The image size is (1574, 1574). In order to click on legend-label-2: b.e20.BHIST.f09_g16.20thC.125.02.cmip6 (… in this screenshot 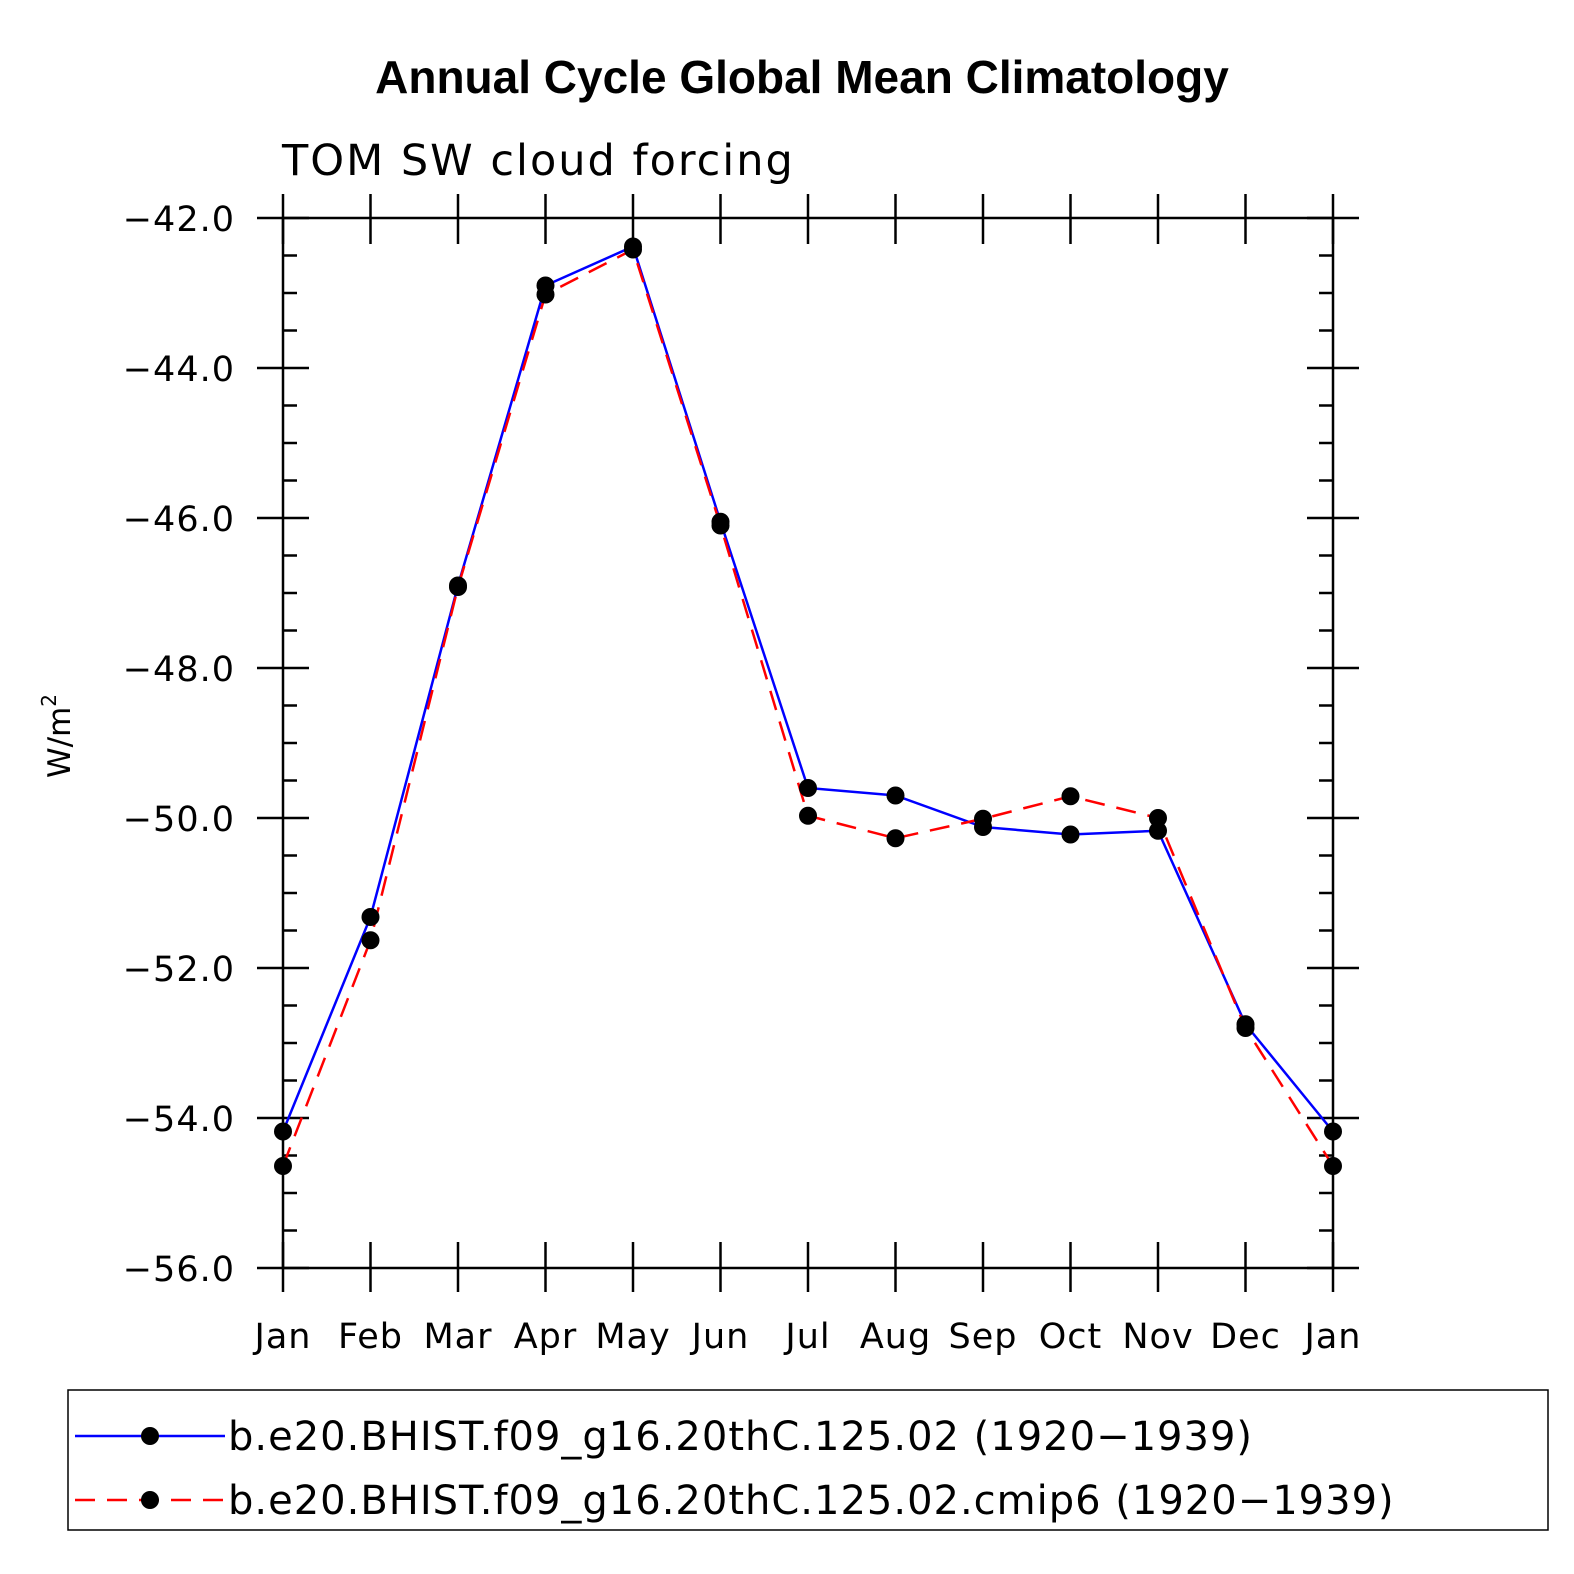, I will do `click(811, 1501)`.